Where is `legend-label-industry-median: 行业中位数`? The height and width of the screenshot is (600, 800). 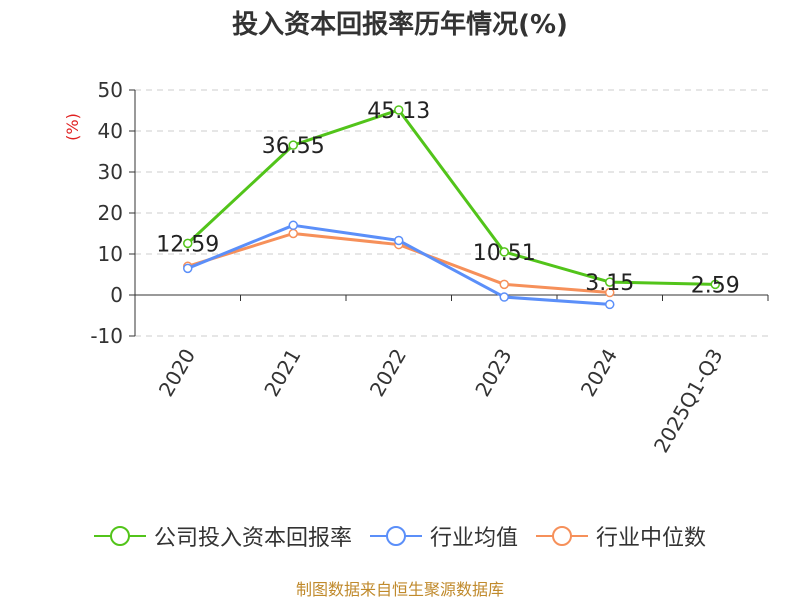 legend-label-industry-median: 行业中位数 is located at coordinates (651, 538).